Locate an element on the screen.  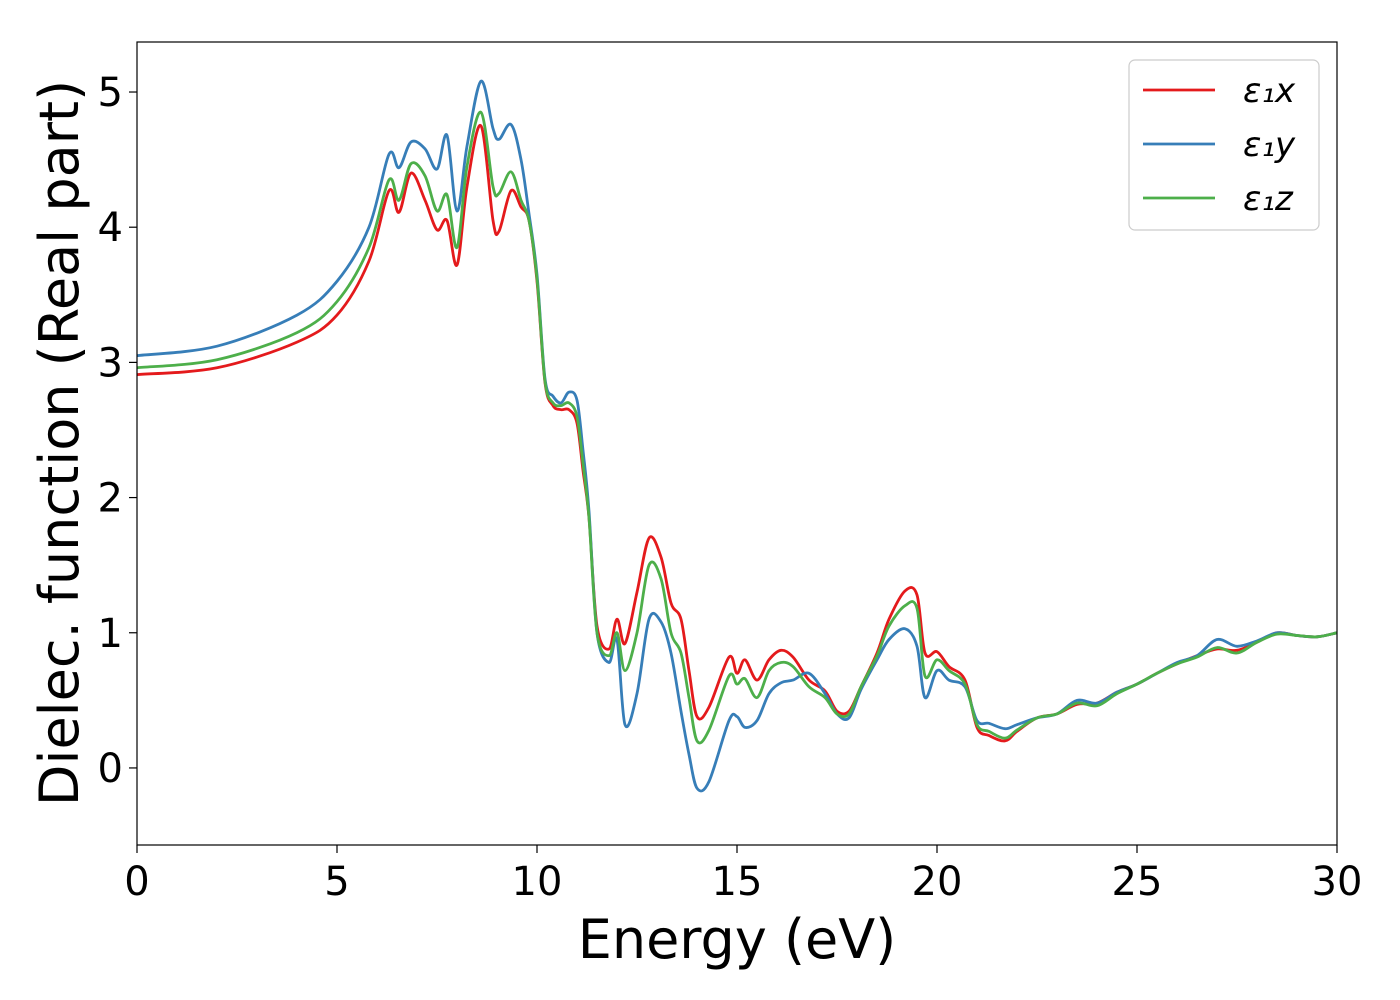
y-tick-label: 4 is located at coordinates (110, 228).